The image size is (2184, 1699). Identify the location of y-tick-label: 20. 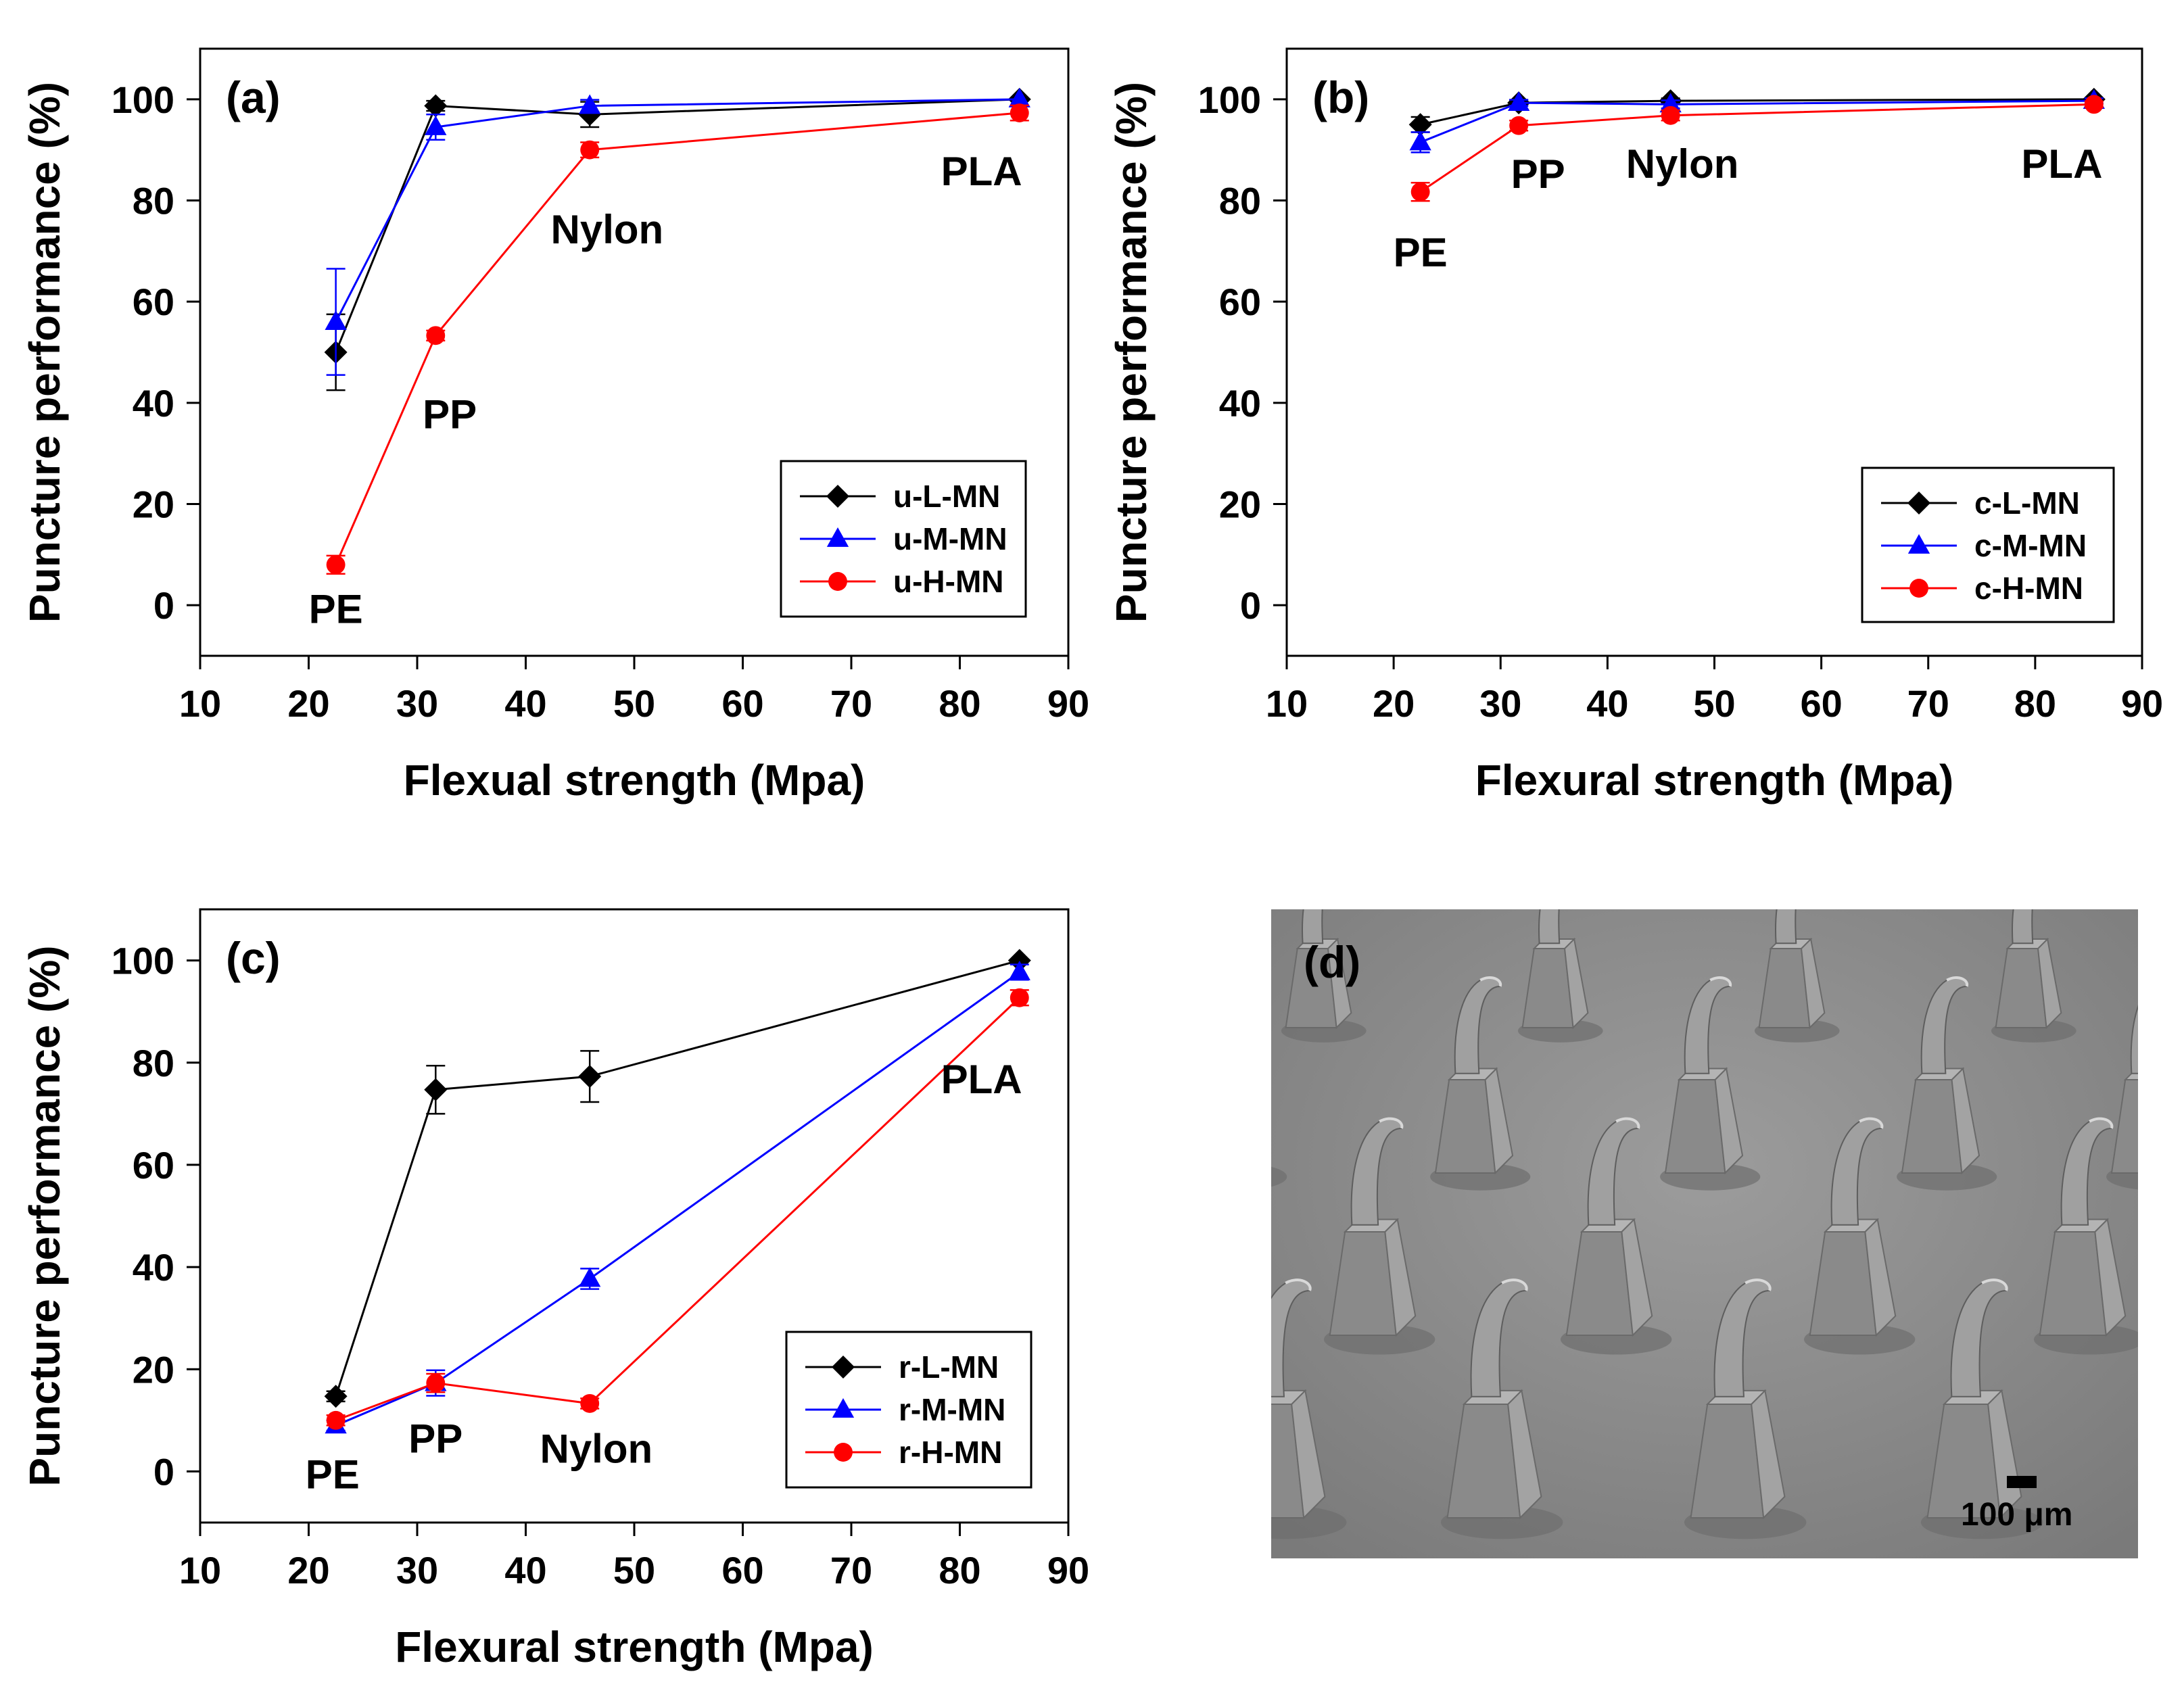
(1240, 505).